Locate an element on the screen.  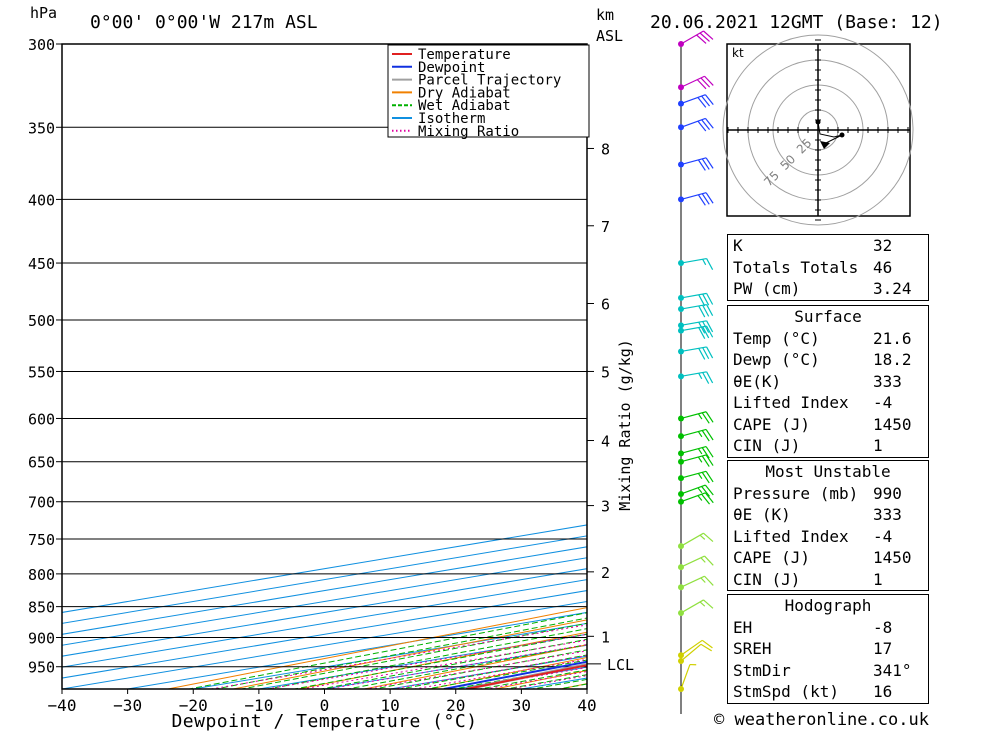
pressure-tick-label: 500 is located at coordinates (41, 321).